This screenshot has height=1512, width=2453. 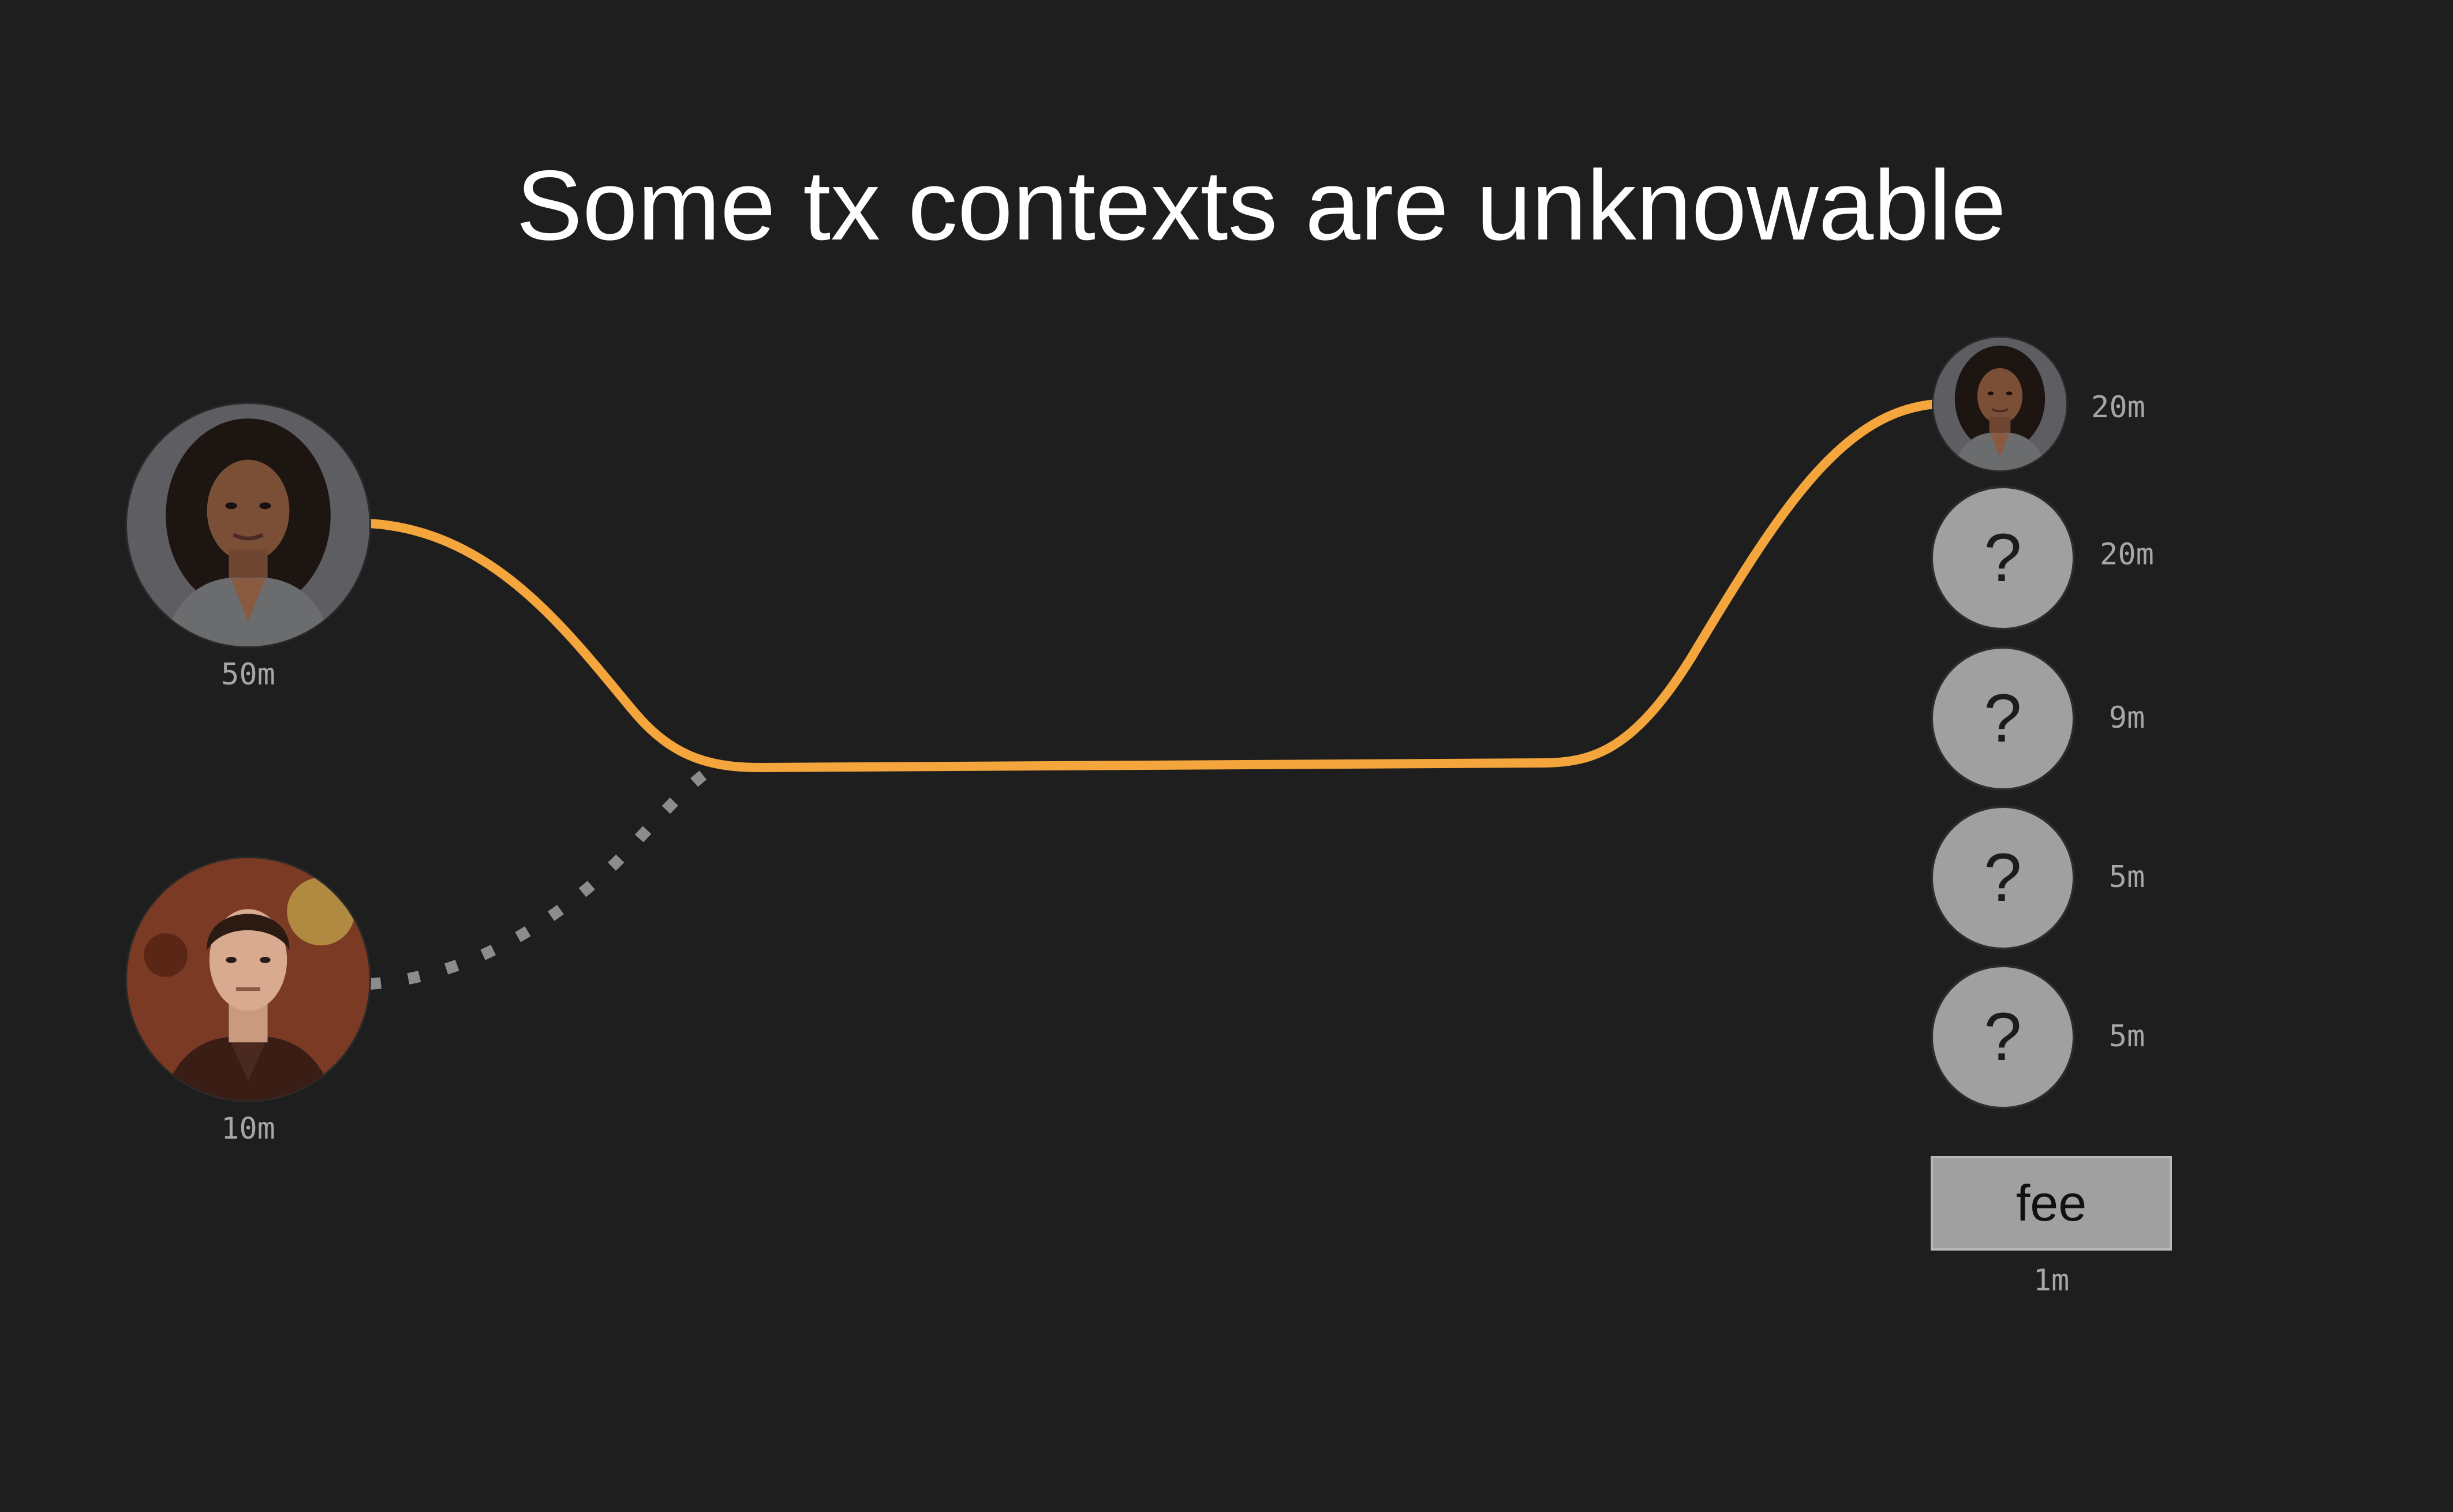 I want to click on man-portrait-icon, so click(x=248, y=980).